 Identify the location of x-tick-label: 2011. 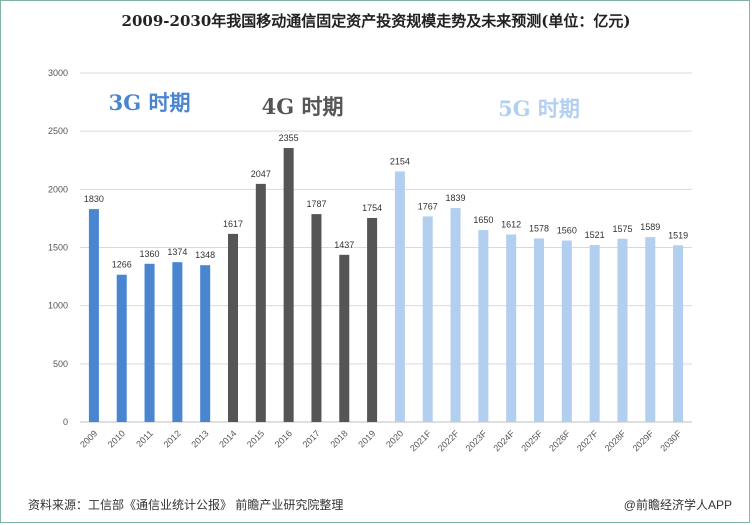
(144, 438).